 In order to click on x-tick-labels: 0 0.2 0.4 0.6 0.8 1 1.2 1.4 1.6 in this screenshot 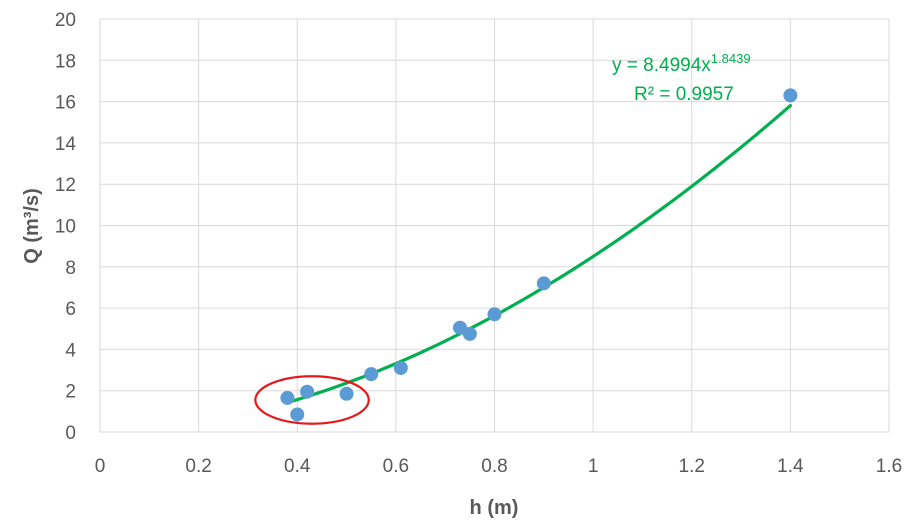, I will do `click(499, 466)`.